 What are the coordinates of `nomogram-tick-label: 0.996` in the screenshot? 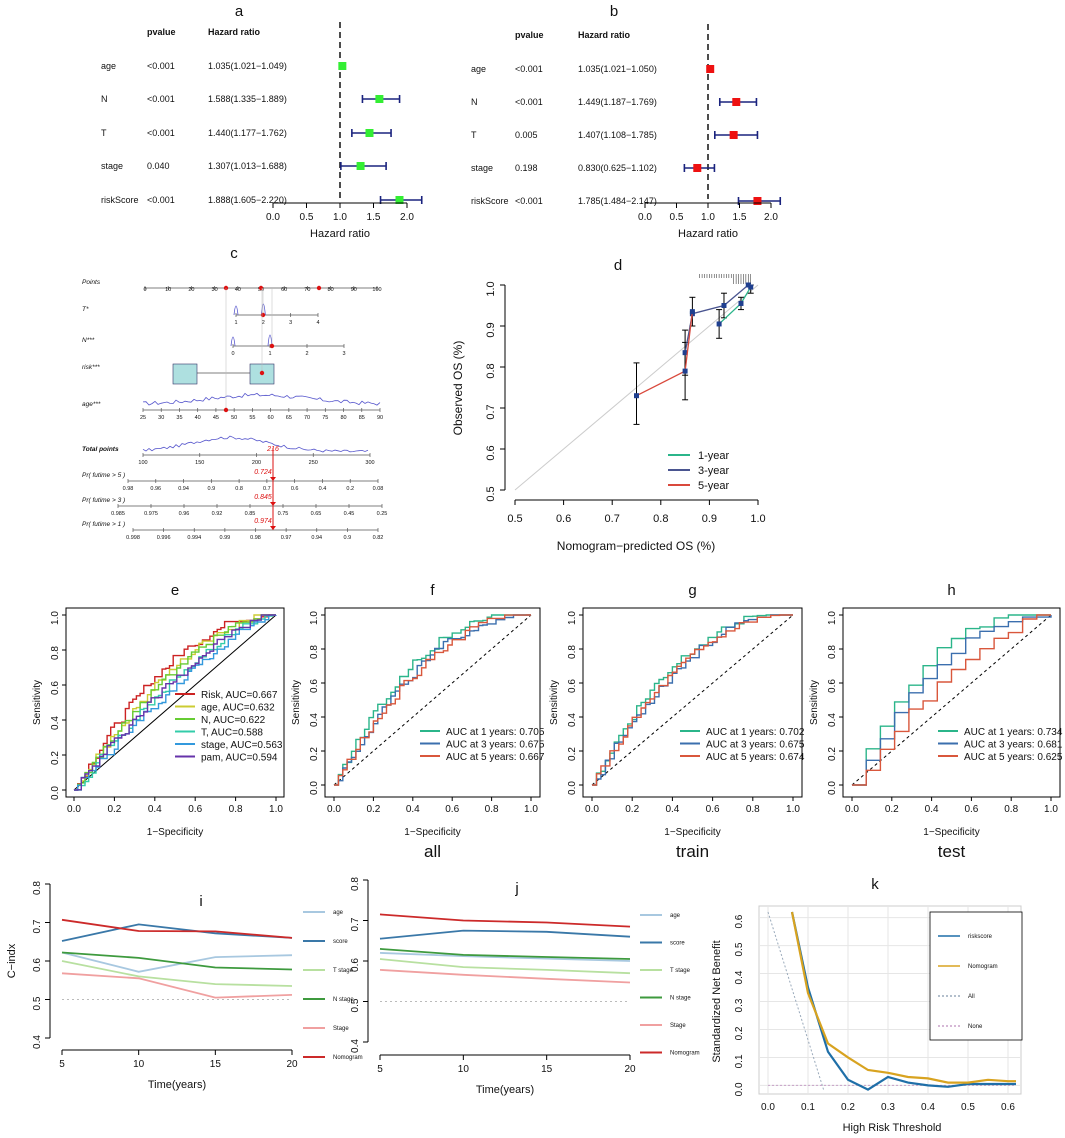 It's located at (164, 538).